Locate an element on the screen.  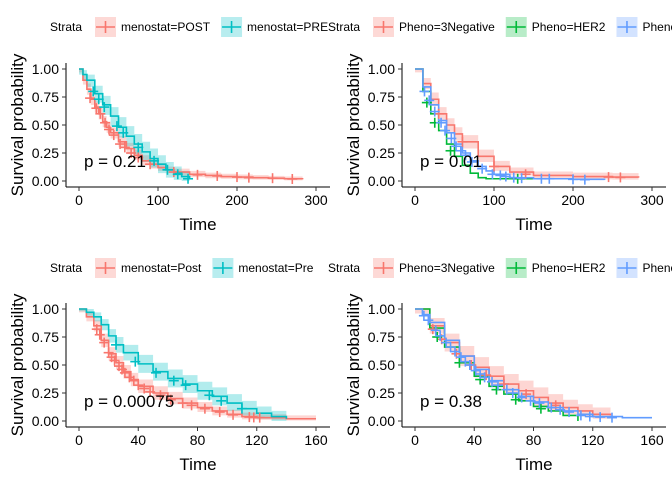
legend-title: Strata is located at coordinates (66, 27).